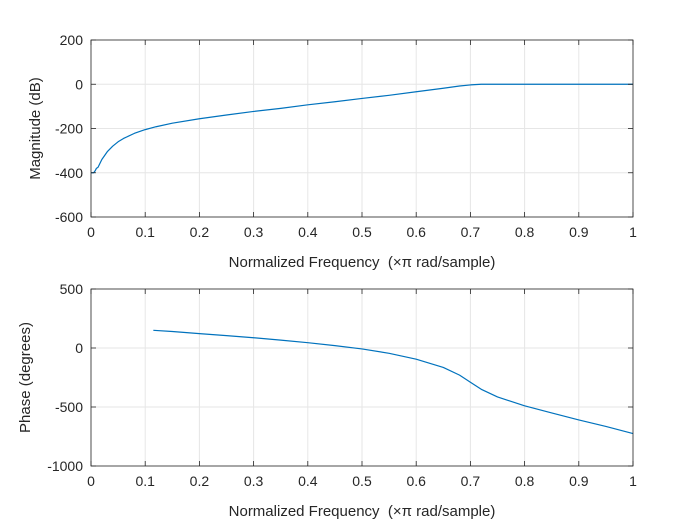 Image resolution: width=700 pixels, height=525 pixels. What do you see at coordinates (471, 481) in the screenshot?
I see `phase-x-tick-label: 0.7` at bounding box center [471, 481].